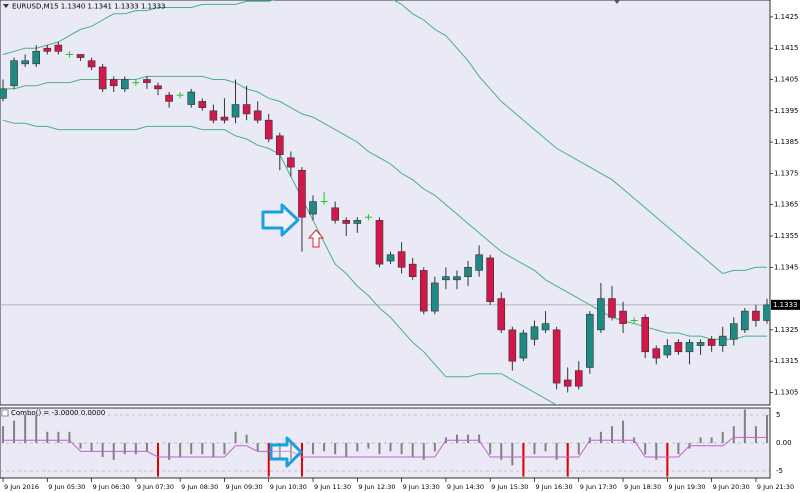 The image size is (800, 493). What do you see at coordinates (598, 487) in the screenshot?
I see `x-tick-label: 9 Jun 17:30` at bounding box center [598, 487].